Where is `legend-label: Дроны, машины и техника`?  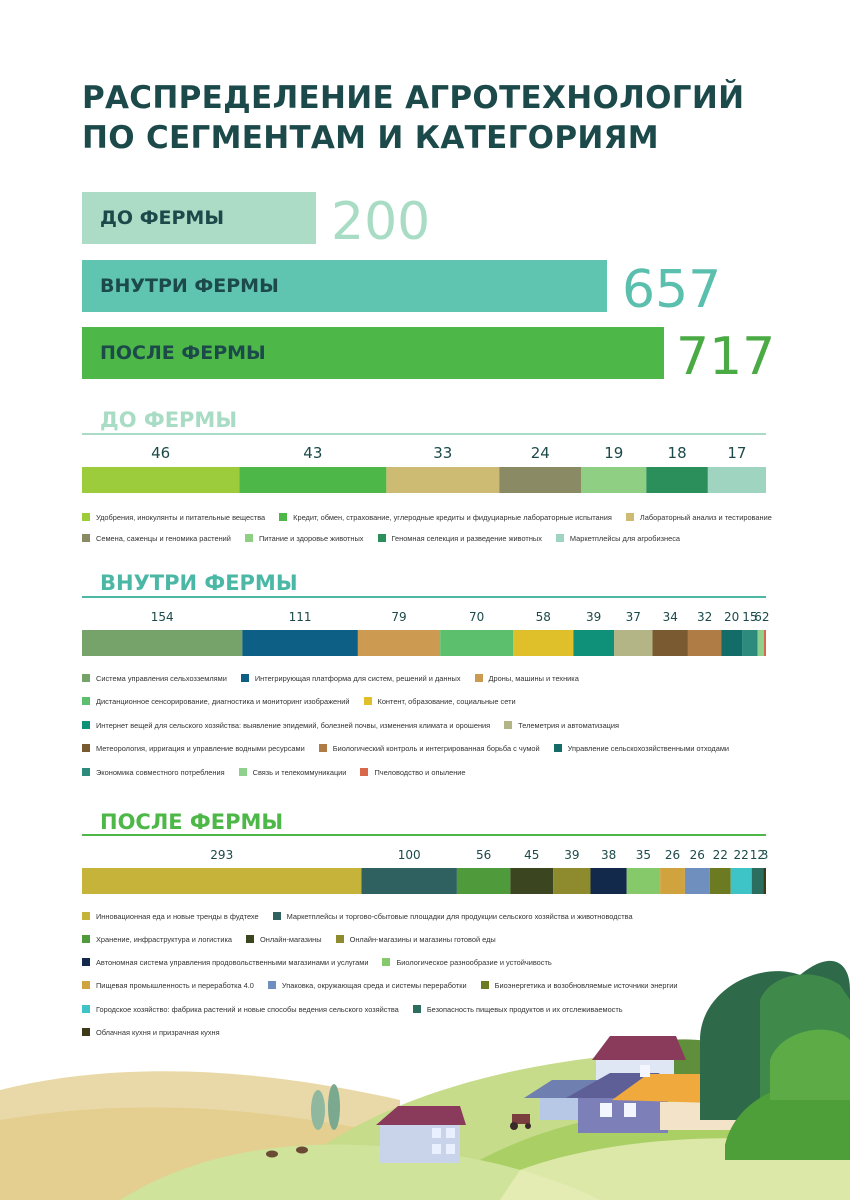 legend-label: Дроны, машины и техника is located at coordinates (533, 678).